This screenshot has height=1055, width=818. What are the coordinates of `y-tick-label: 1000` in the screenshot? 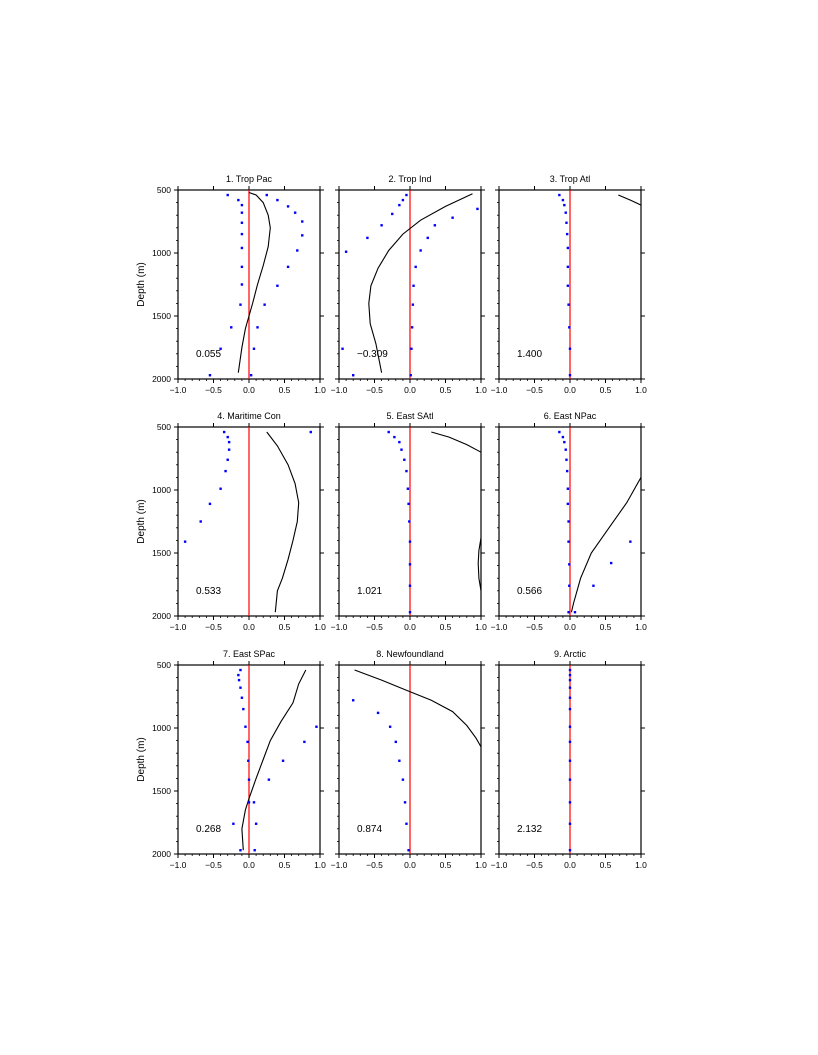 It's located at (161, 253).